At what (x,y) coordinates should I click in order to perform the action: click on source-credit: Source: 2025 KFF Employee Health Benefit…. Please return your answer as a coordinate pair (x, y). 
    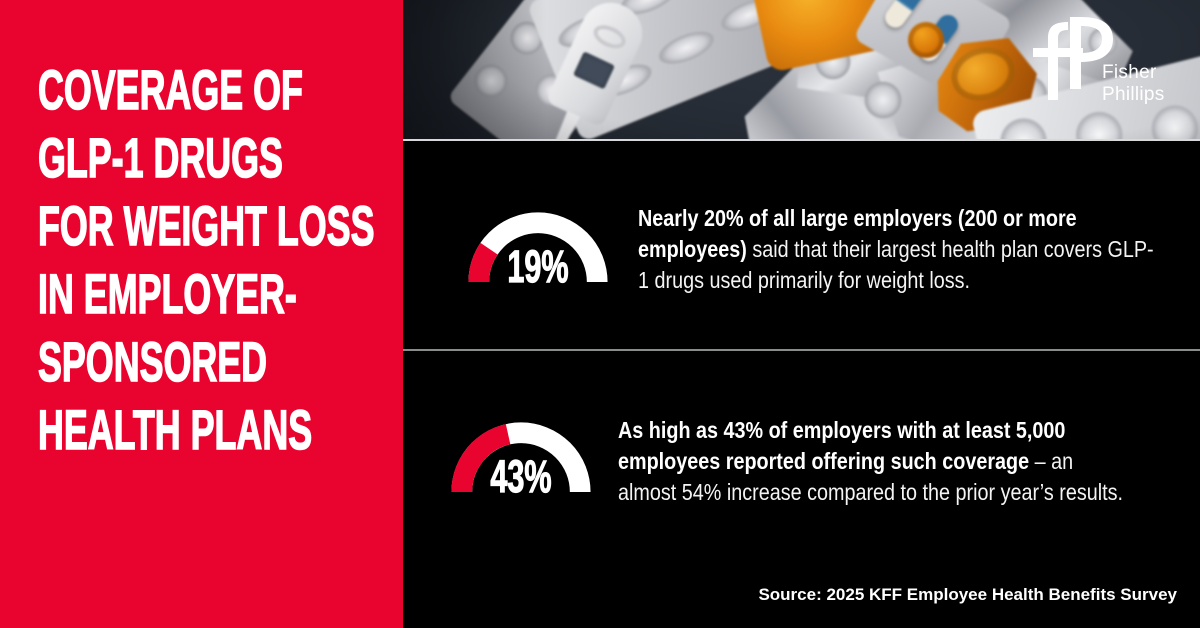
    Looking at the image, I should click on (967, 594).